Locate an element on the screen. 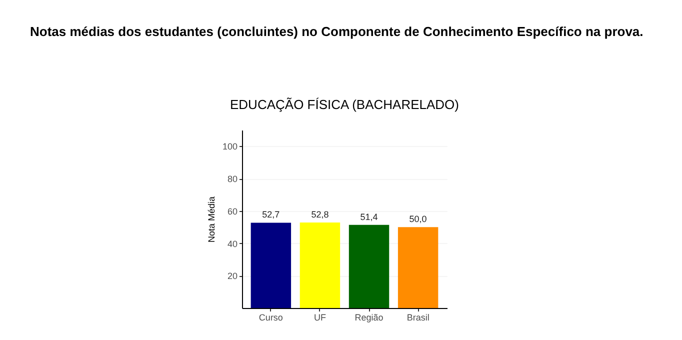 The height and width of the screenshot is (340, 682). x-tick-label: Brasil is located at coordinates (418, 317).